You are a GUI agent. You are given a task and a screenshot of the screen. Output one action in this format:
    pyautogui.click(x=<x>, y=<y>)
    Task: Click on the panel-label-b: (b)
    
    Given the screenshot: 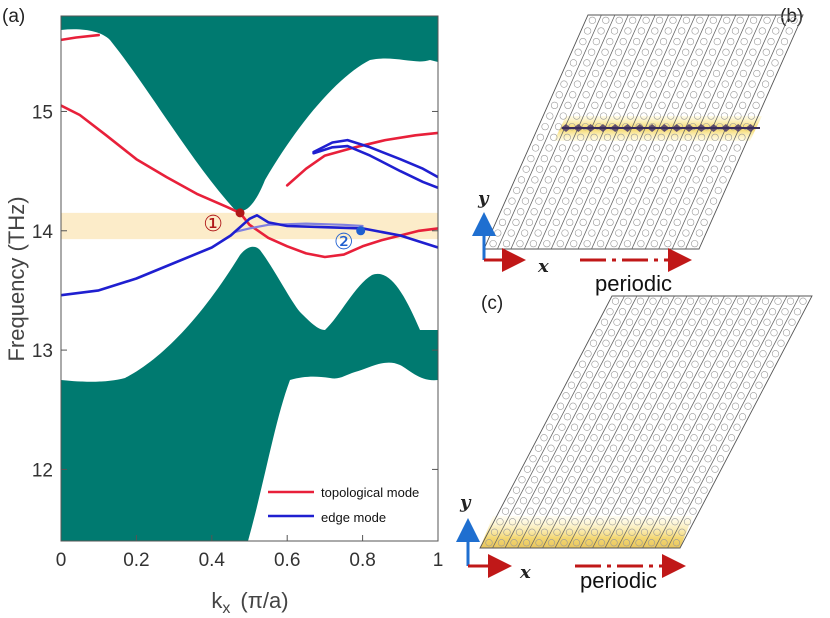 What is the action you would take?
    pyautogui.click(x=791, y=16)
    